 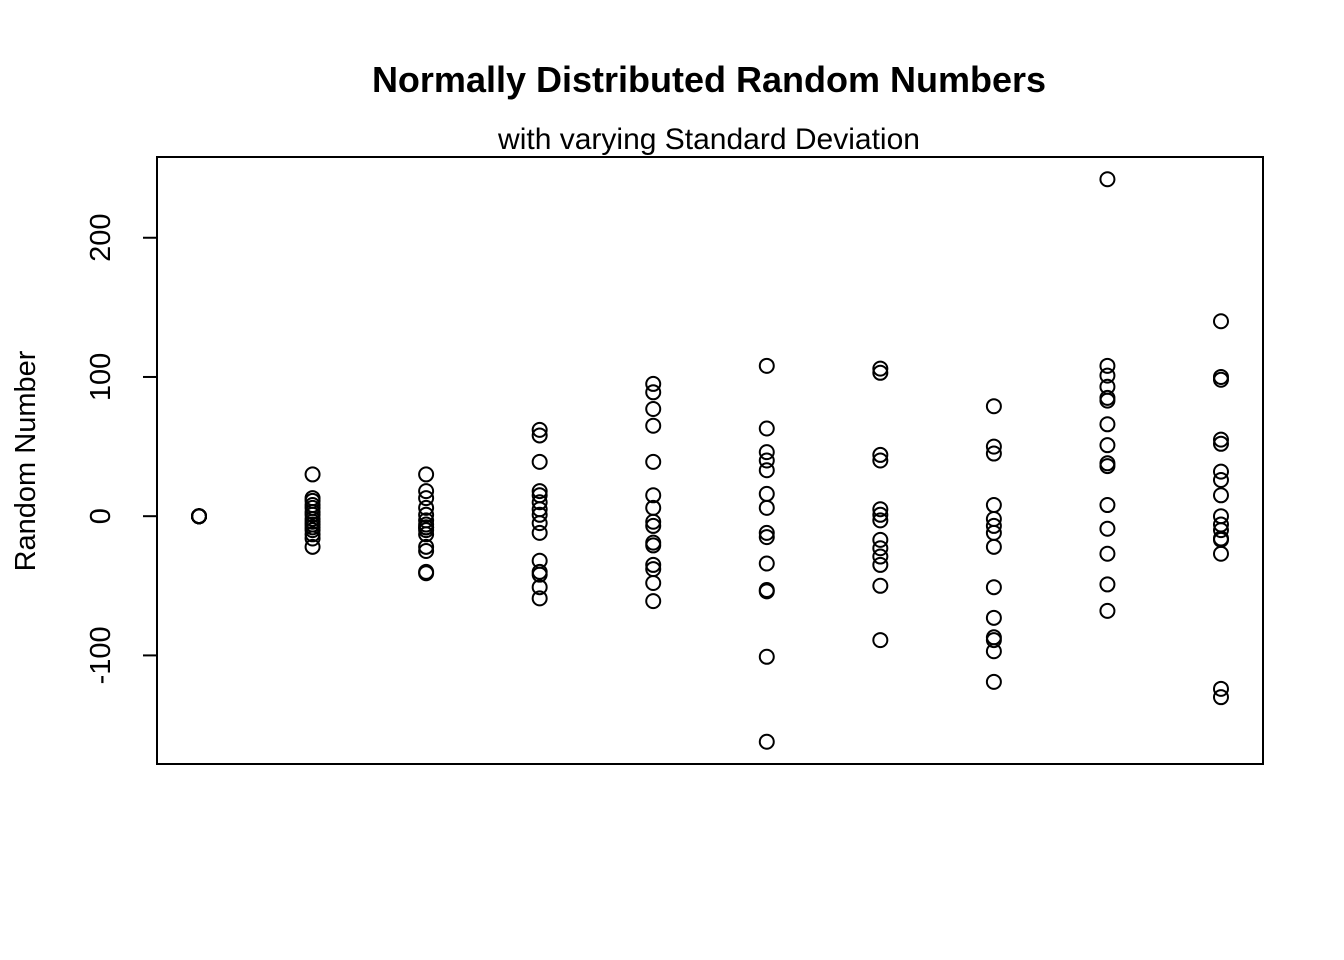 What do you see at coordinates (101, 516) in the screenshot?
I see `y-tick-label: 0` at bounding box center [101, 516].